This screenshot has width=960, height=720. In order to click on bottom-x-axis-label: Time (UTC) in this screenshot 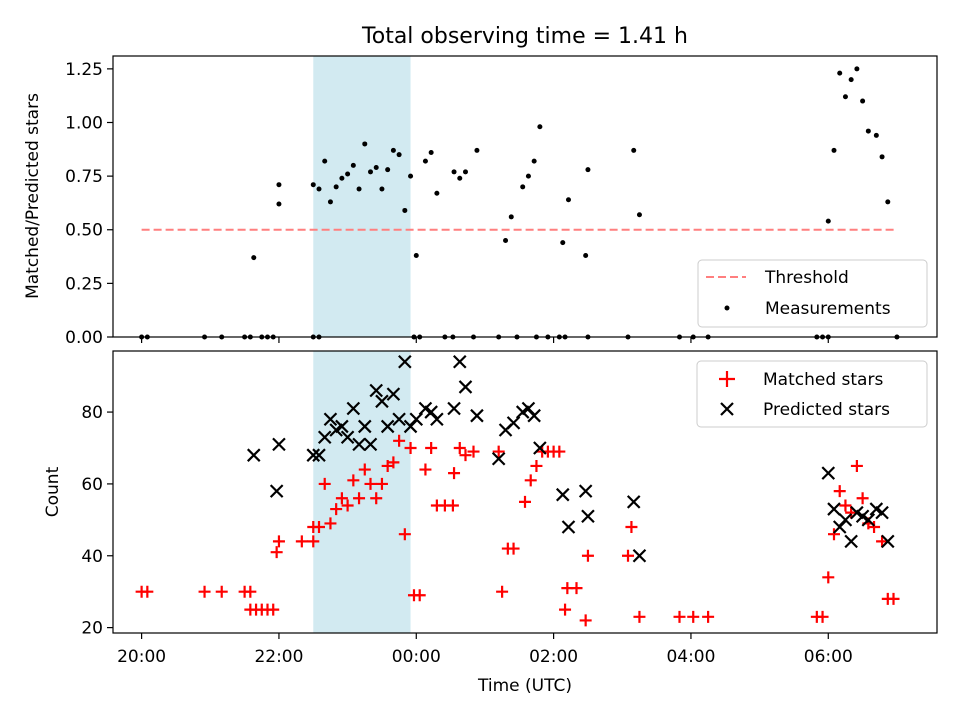, I will do `click(524, 686)`.